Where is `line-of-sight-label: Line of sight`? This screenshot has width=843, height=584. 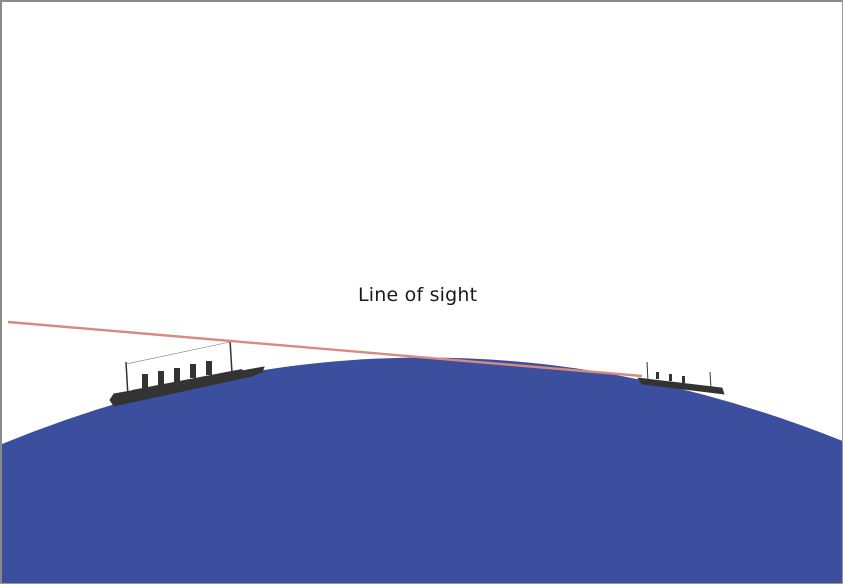
line-of-sight-label: Line of sight is located at coordinates (418, 295).